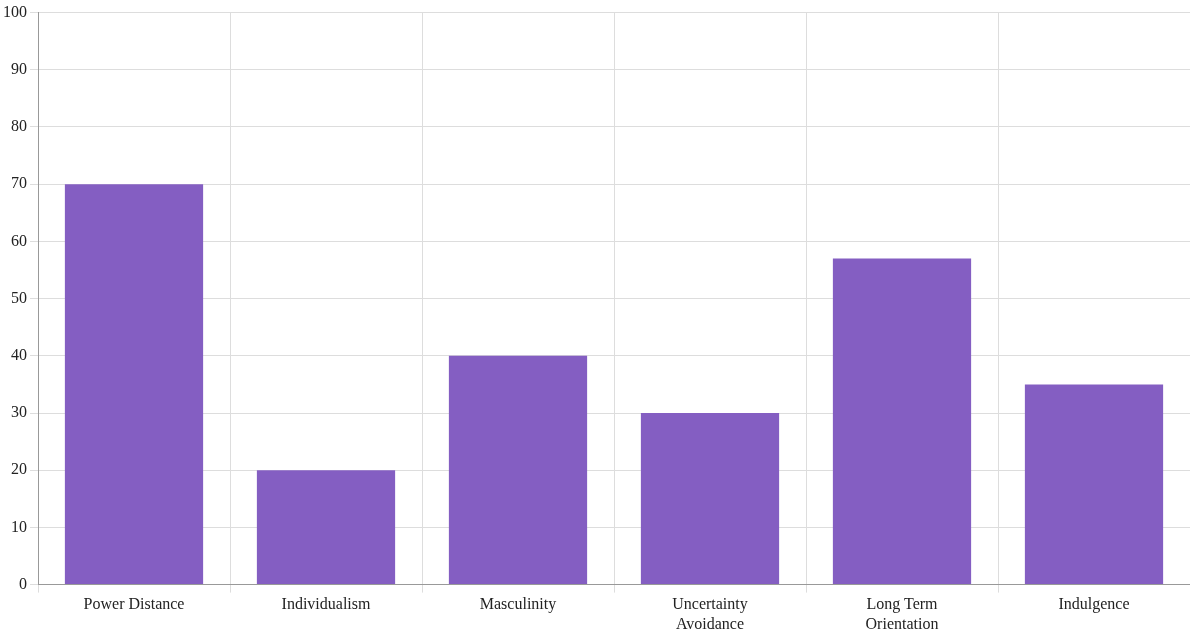  I want to click on y-tick-label: 20, so click(19, 469).